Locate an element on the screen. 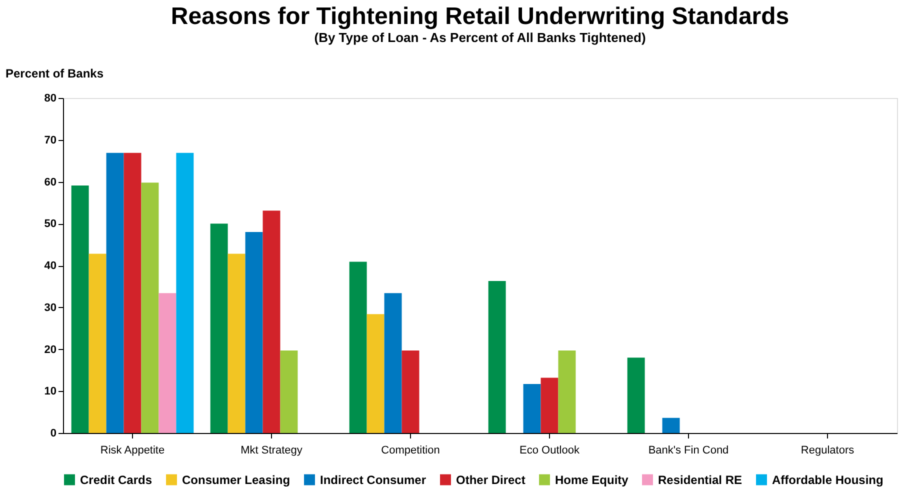  legend-label: Credit Cards is located at coordinates (116, 479).